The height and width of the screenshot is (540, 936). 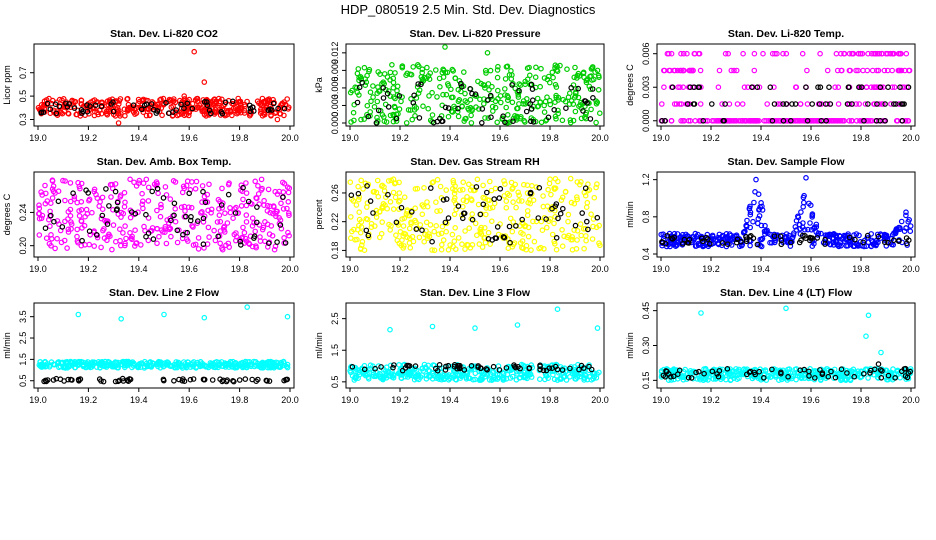 What do you see at coordinates (335, 123) in the screenshot?
I see `y-tick-label: 0.000` at bounding box center [335, 123].